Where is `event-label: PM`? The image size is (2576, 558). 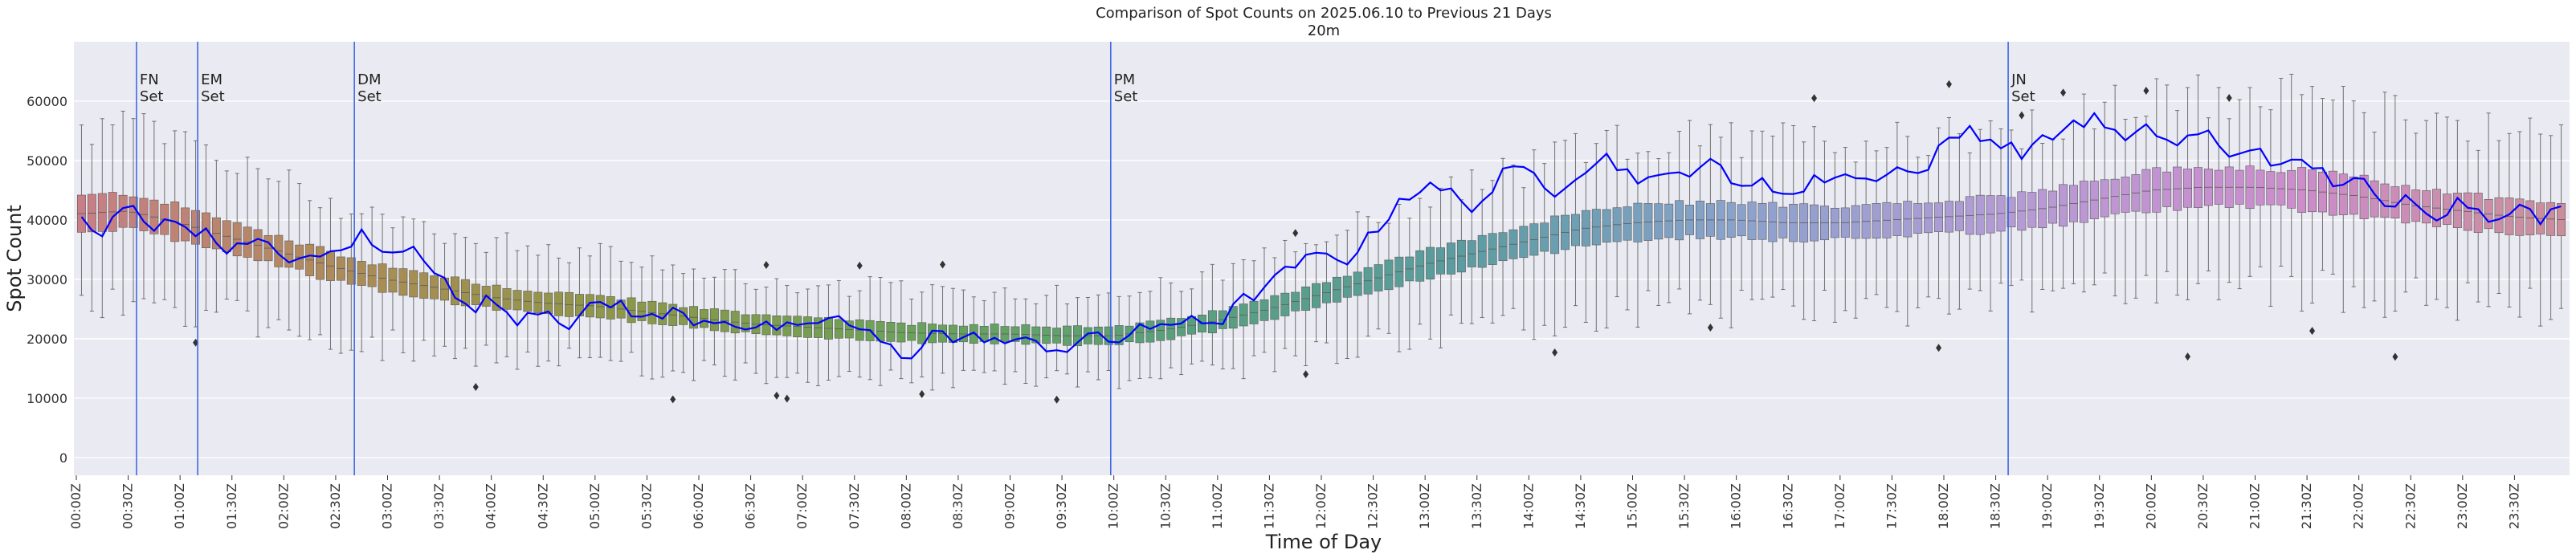
event-label: PM is located at coordinates (1124, 79).